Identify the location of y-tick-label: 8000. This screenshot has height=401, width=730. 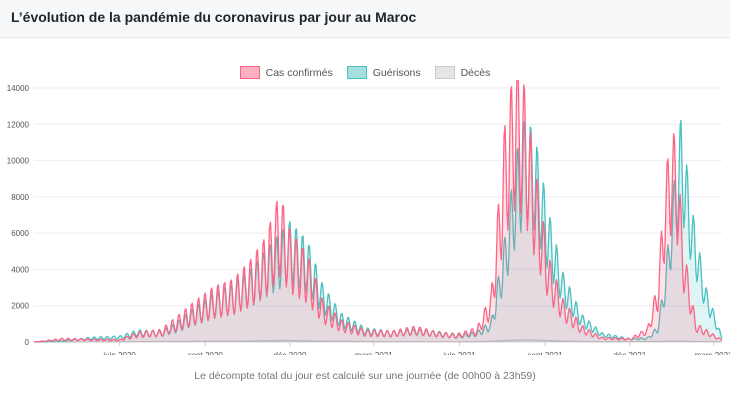
(20, 197).